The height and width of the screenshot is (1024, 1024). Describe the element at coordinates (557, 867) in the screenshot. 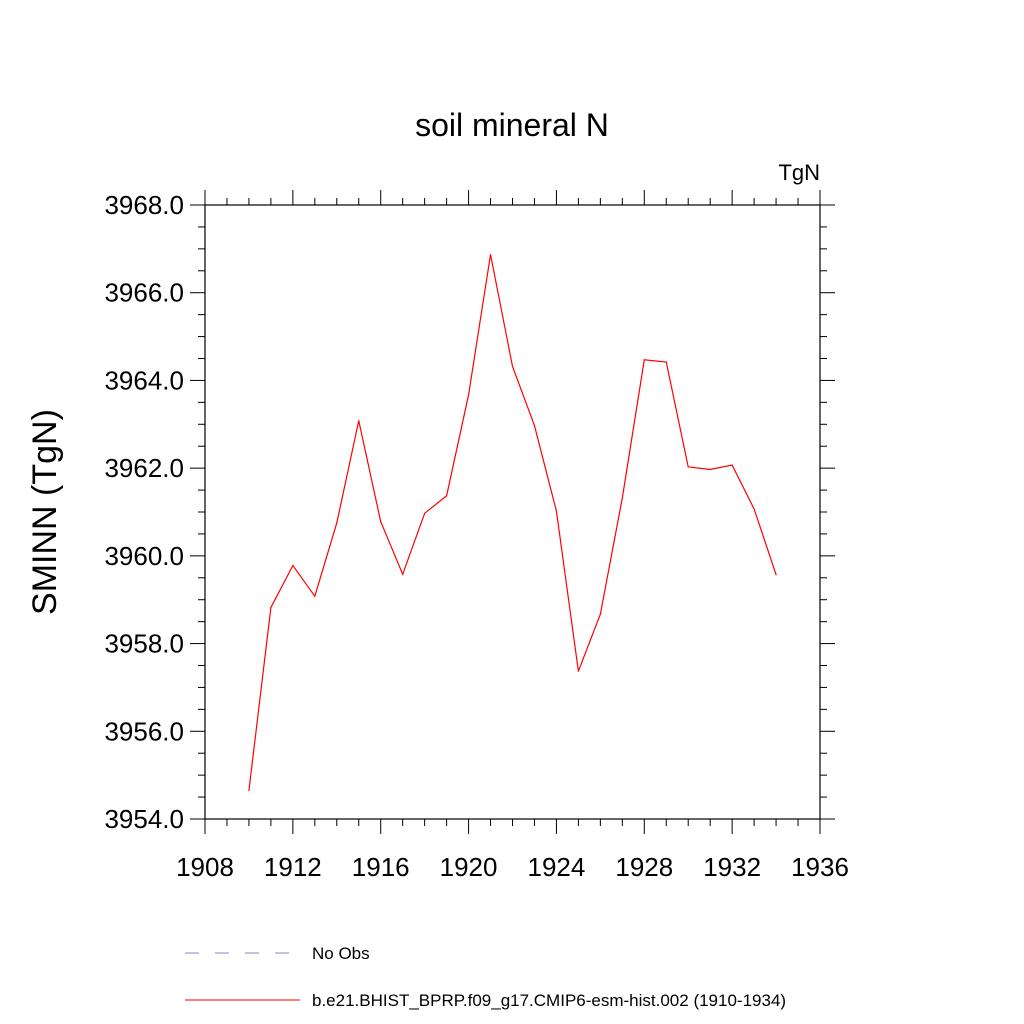

I see `x-tick-label: 1924` at that location.